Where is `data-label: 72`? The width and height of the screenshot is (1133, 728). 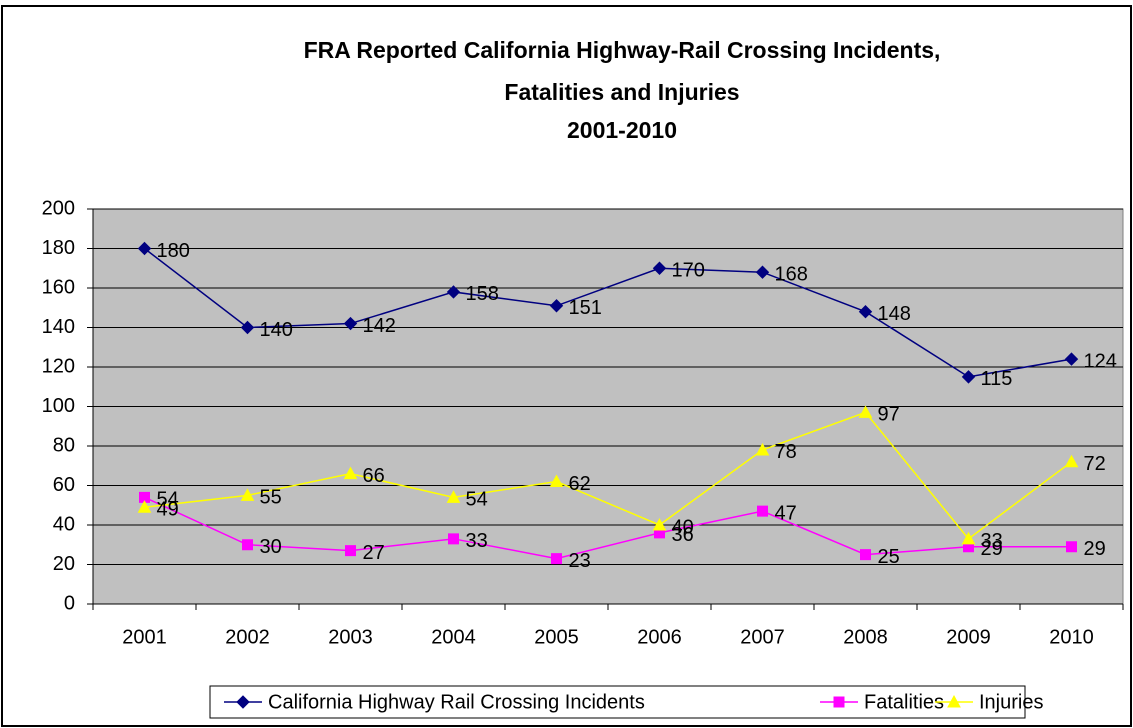
data-label: 72 is located at coordinates (1095, 464).